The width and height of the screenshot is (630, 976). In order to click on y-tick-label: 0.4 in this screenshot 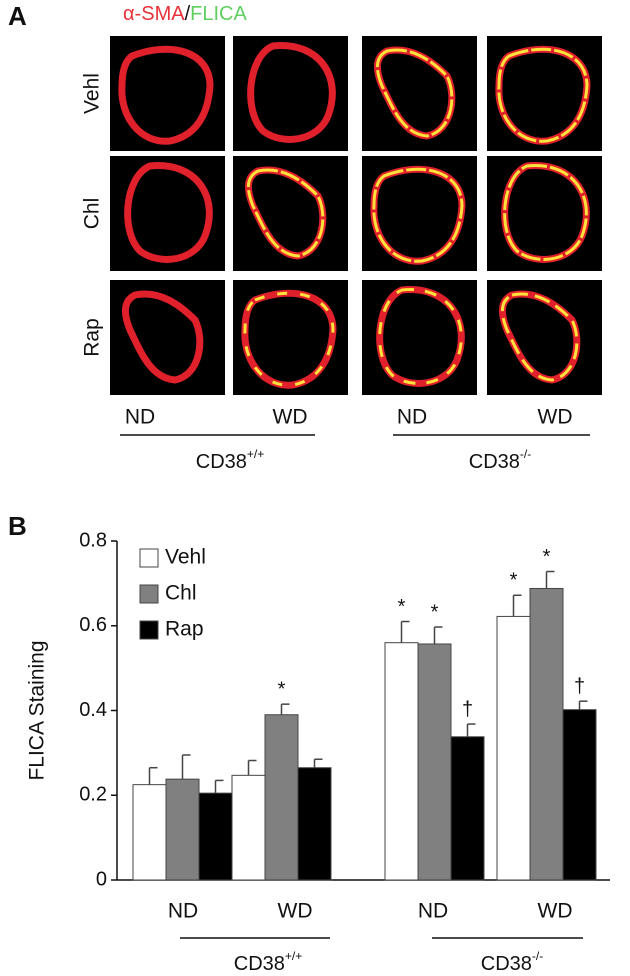, I will do `click(93, 710)`.